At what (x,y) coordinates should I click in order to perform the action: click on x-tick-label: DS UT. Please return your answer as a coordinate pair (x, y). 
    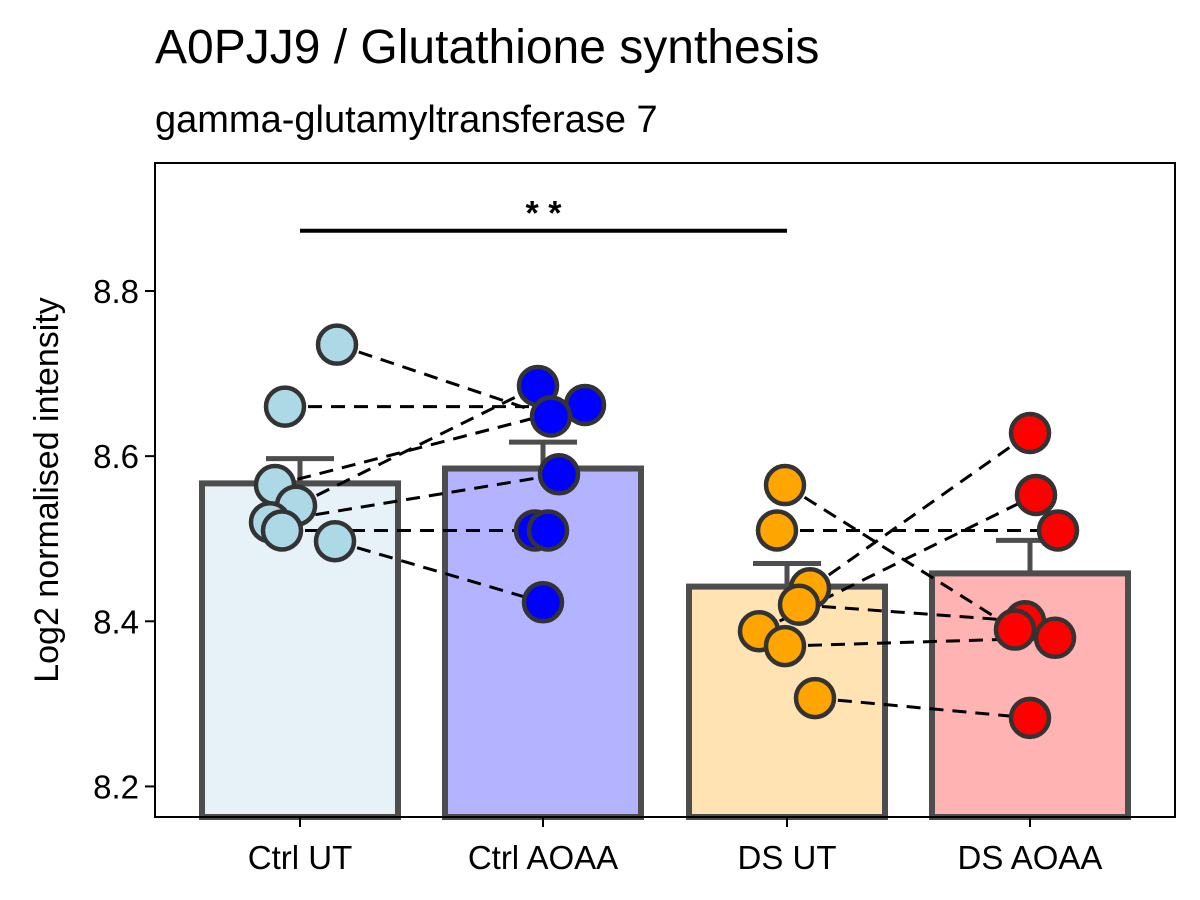
    Looking at the image, I should click on (787, 857).